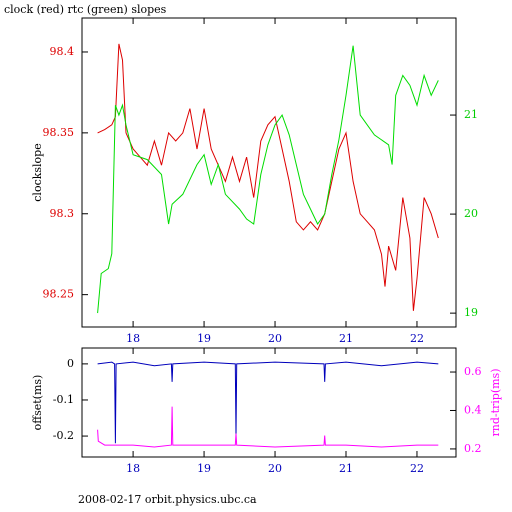 The width and height of the screenshot is (512, 512). I want to click on y-tick-label: 0.6, so click(473, 371).